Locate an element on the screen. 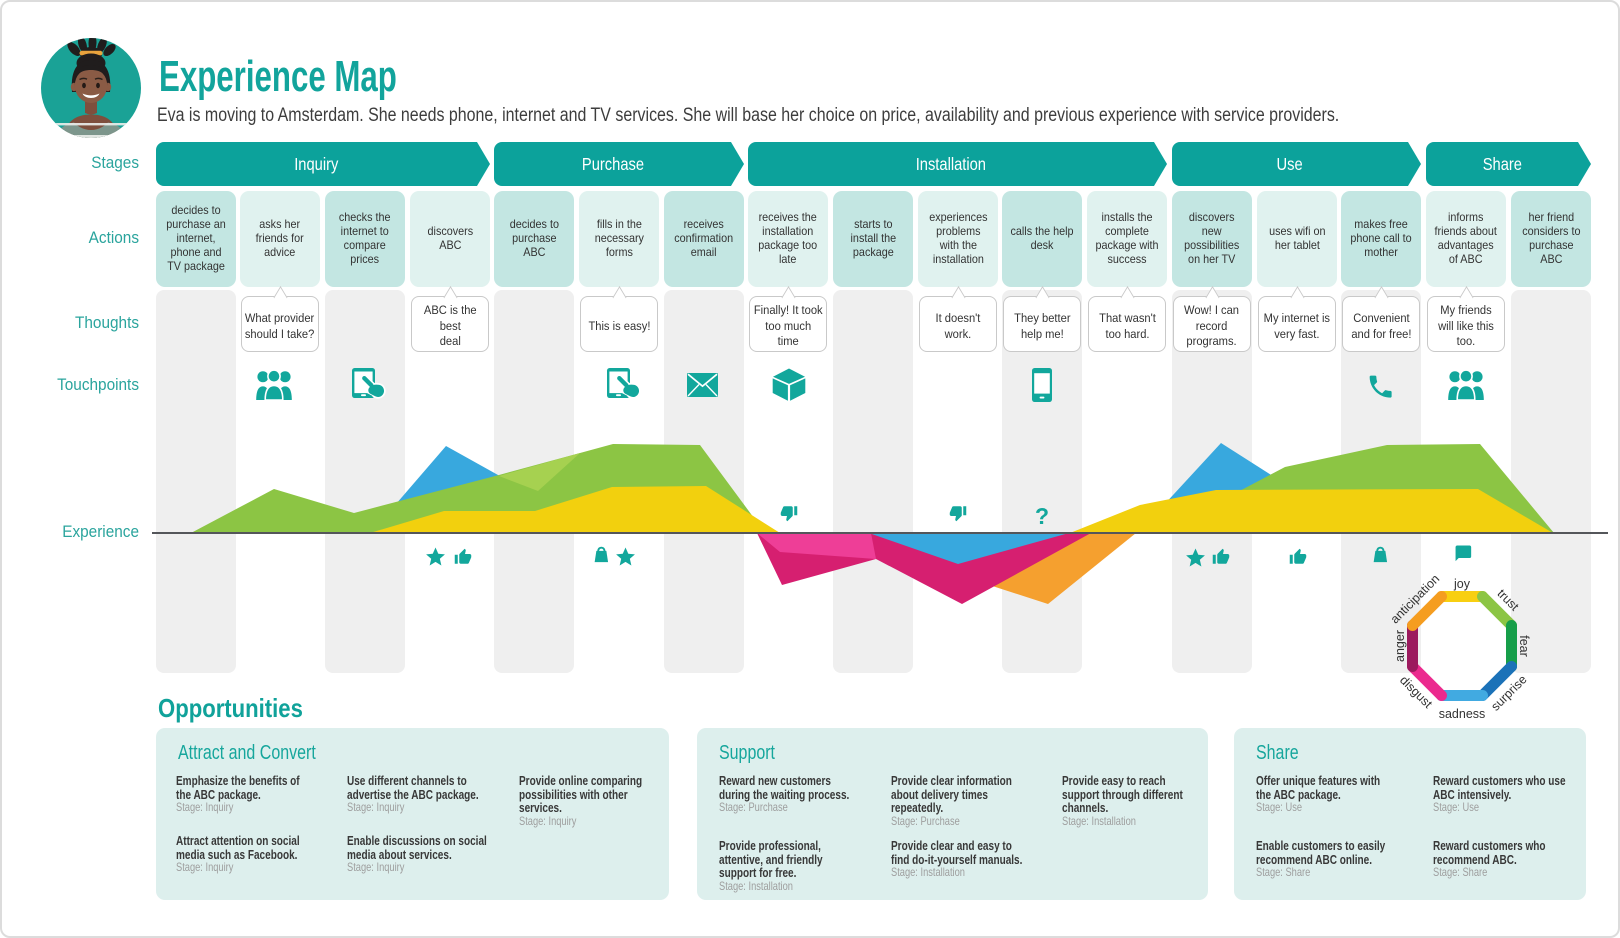 This screenshot has width=1620, height=938. svg-text: anger is located at coordinates (1400, 646).